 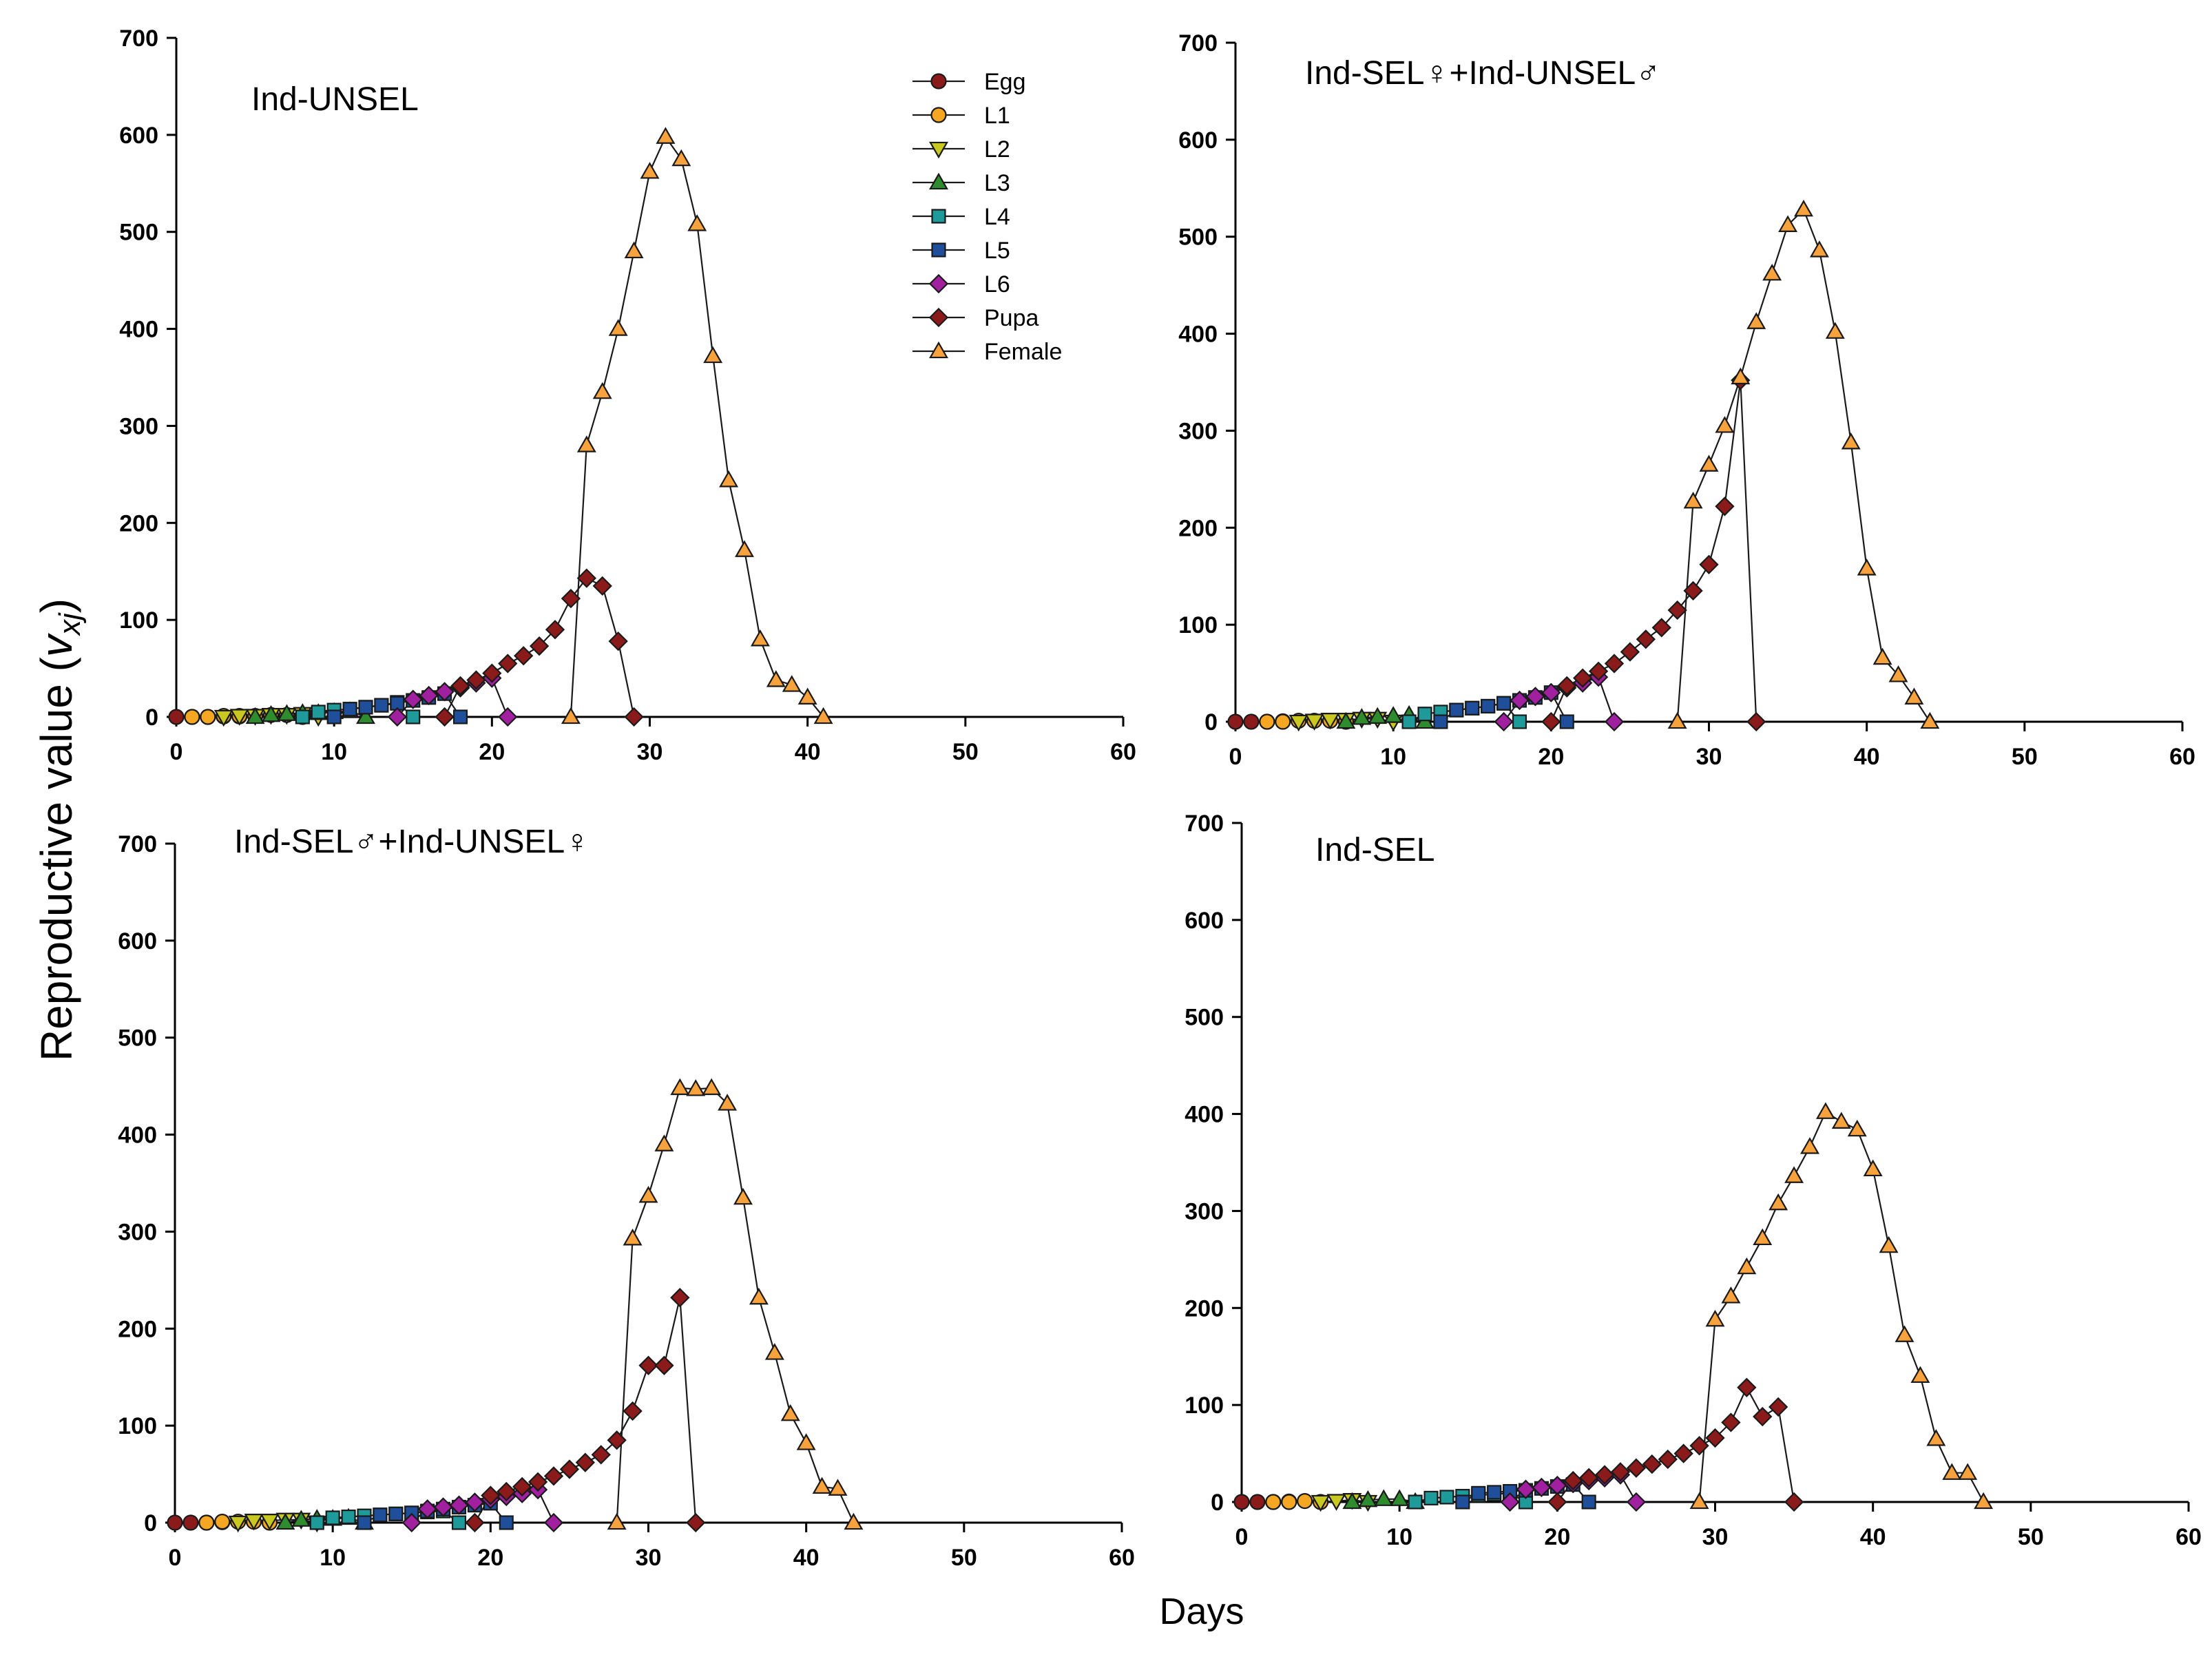 I want to click on x-tick-label: 40, so click(x=808, y=752).